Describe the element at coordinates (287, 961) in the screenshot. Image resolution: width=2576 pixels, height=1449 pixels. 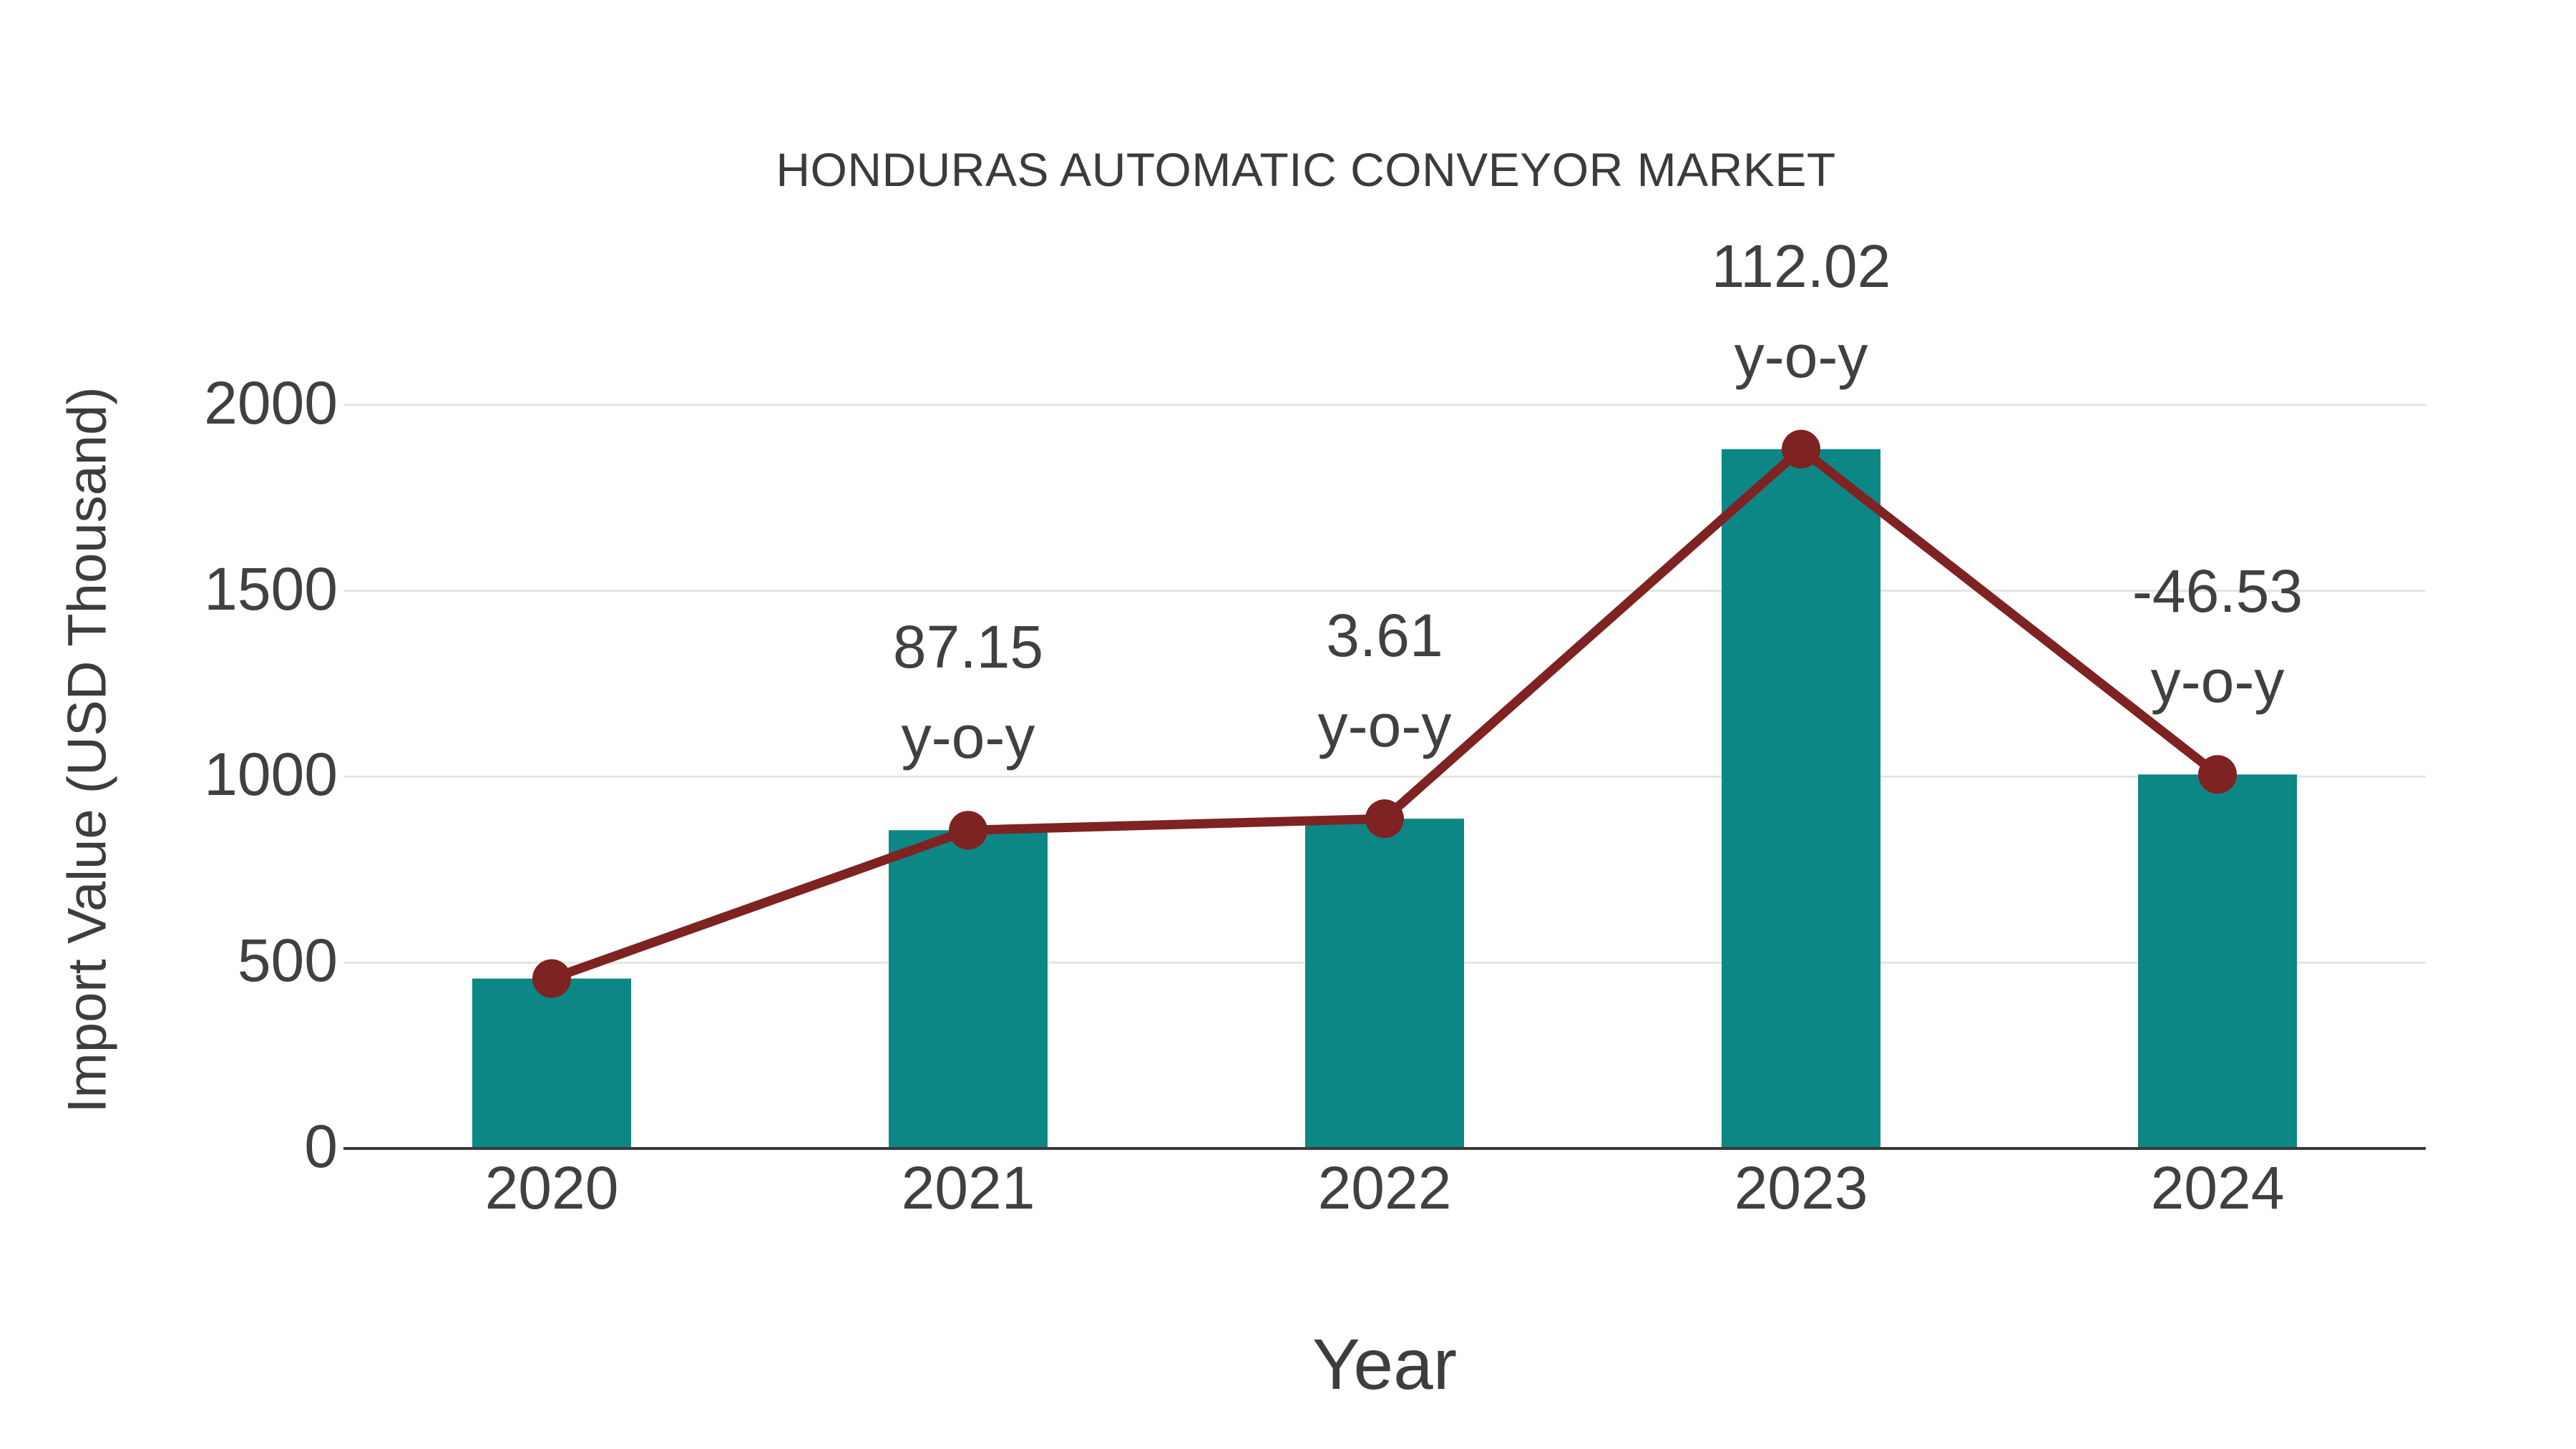
I see `y-tick-label-500: 500` at that location.